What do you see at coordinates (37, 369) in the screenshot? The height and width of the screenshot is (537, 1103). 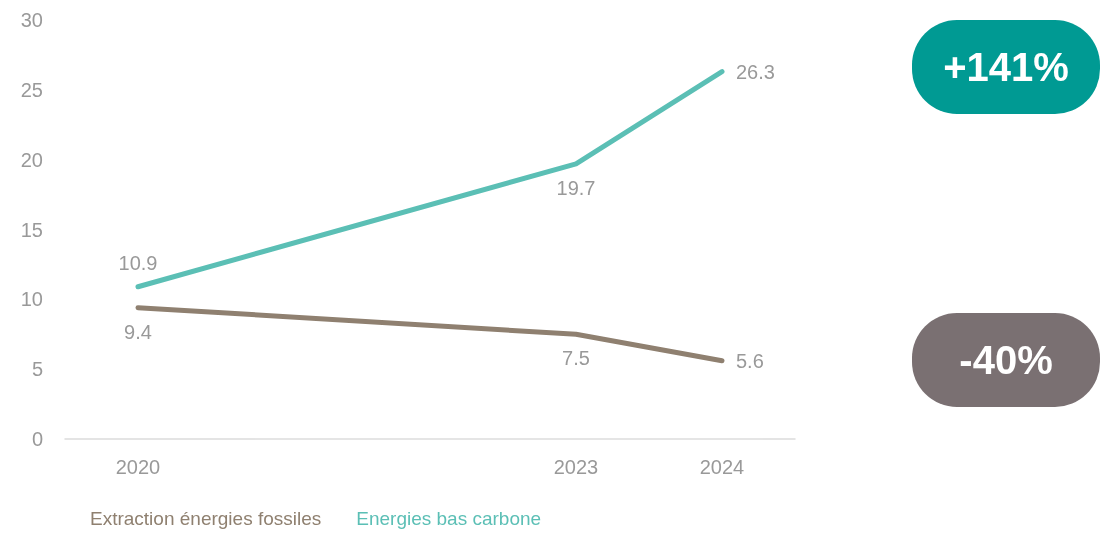 I see `y-tick-label: 5` at bounding box center [37, 369].